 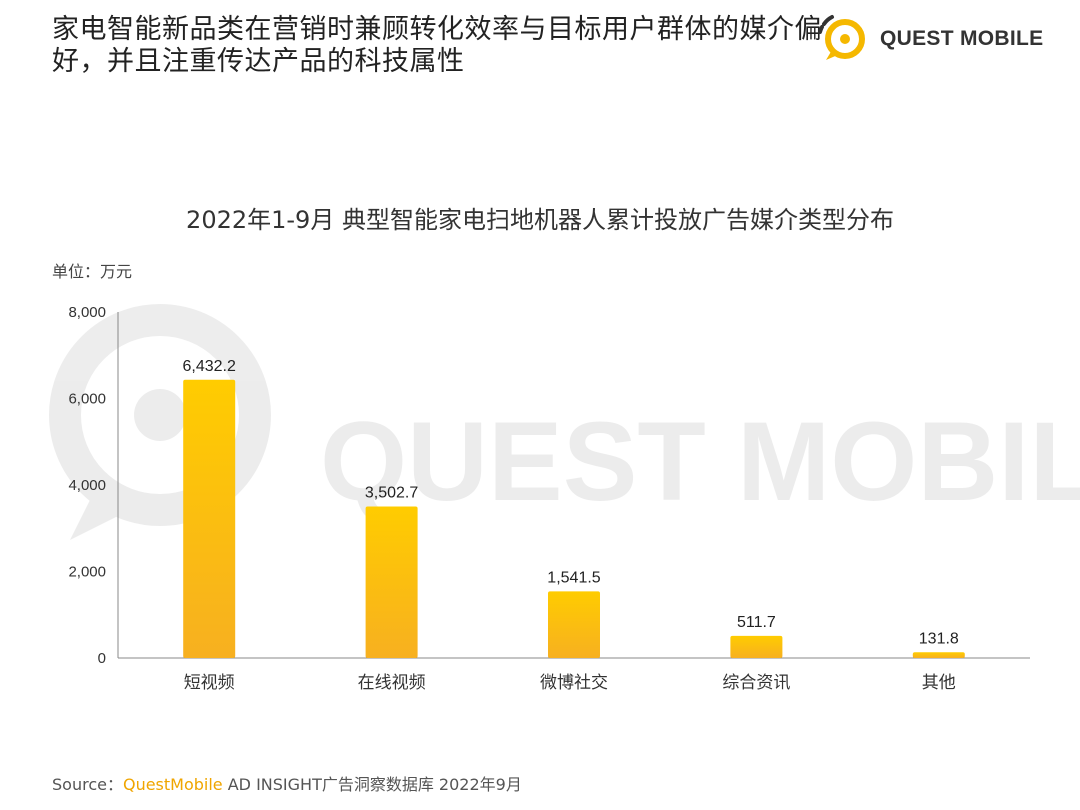 I want to click on x-category-label: 其他, so click(x=939, y=683).